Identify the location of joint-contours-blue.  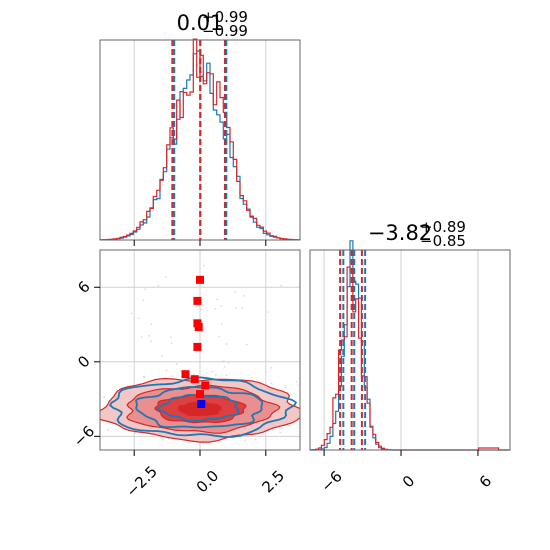
(203, 407).